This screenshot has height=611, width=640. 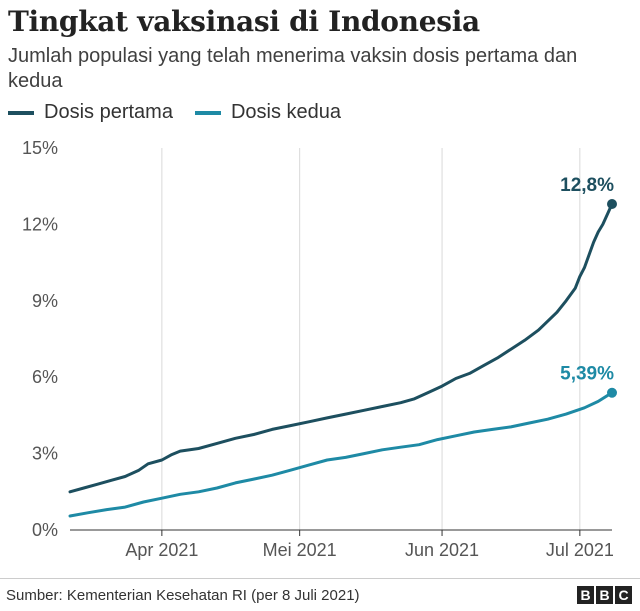 What do you see at coordinates (45, 377) in the screenshot?
I see `y-tick-label: 6%` at bounding box center [45, 377].